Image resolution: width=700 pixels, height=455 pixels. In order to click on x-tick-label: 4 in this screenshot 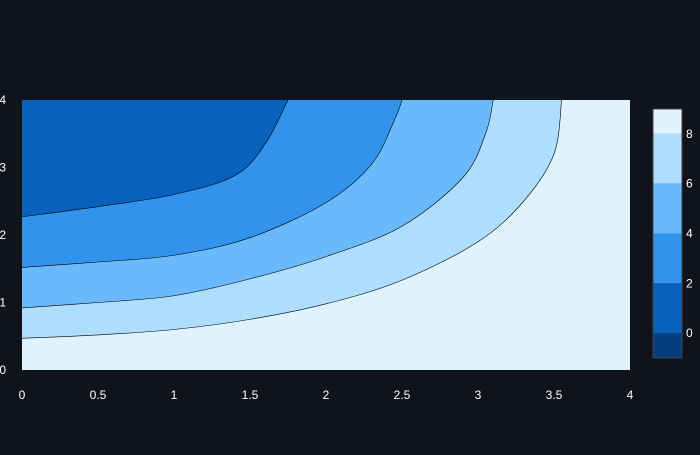, I will do `click(630, 395)`.